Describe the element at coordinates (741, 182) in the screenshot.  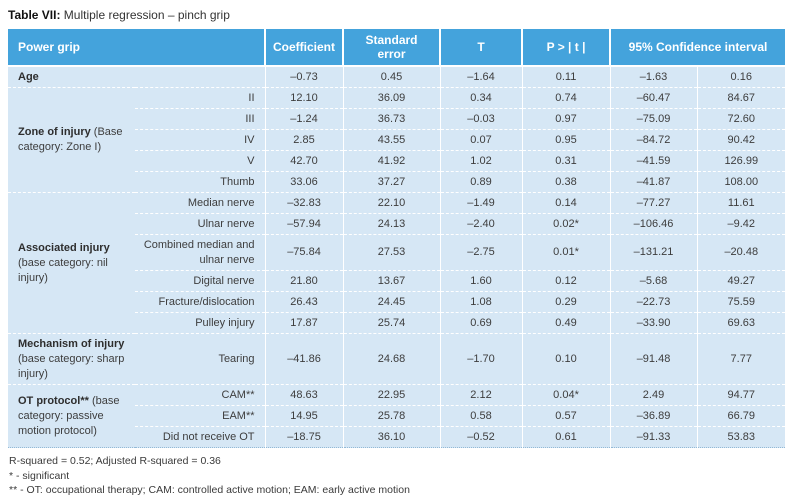
I see `ci-high-cell: 108.00` at that location.